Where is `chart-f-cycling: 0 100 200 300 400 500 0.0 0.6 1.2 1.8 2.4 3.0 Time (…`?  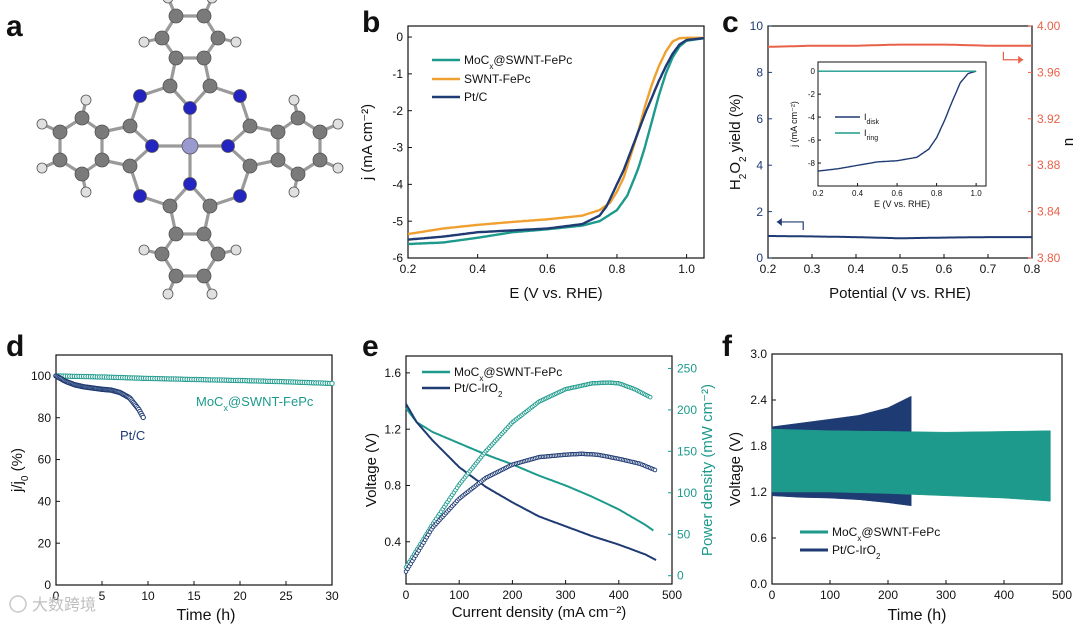
chart-f-cycling: 0 100 200 300 400 500 0.0 0.6 1.2 1.8 2.4 3.0 Time (… is located at coordinates (899, 485).